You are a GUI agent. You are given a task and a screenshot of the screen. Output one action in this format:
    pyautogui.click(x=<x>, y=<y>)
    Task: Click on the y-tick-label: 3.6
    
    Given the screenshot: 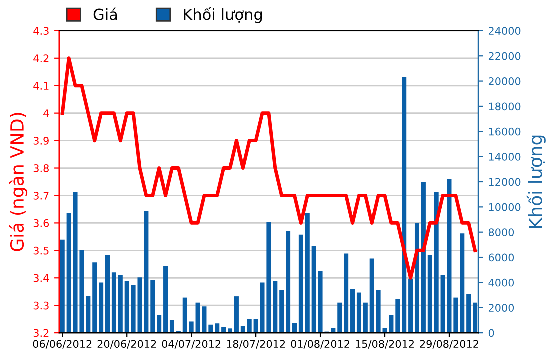 What is the action you would take?
    pyautogui.click(x=42, y=223)
    